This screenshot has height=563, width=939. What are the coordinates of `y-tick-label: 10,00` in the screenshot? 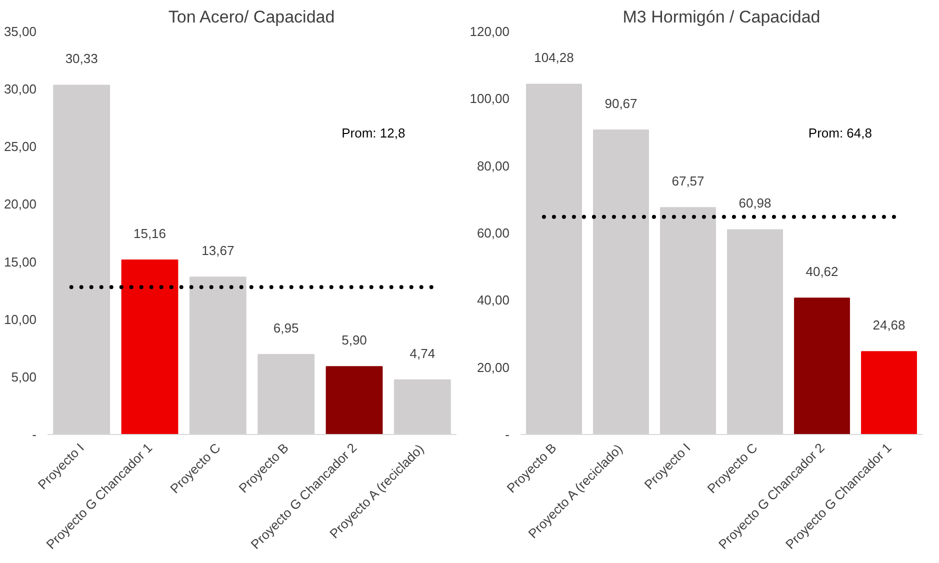 It's located at (20, 319).